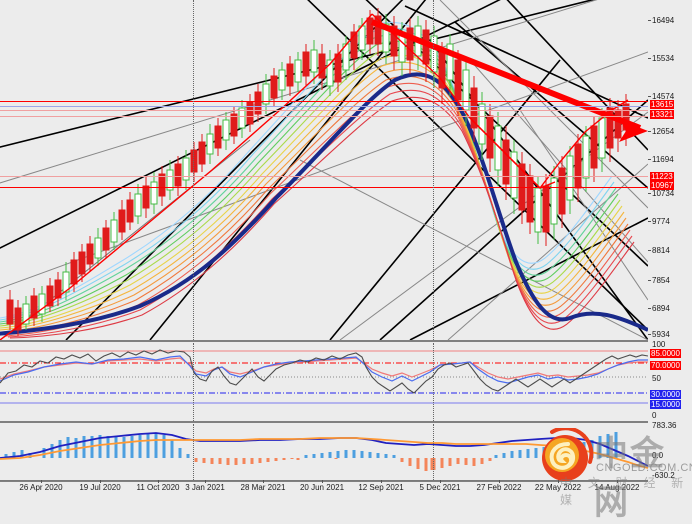 This screenshot has width=692, height=524. Describe the element at coordinates (158, 487) in the screenshot. I see `x-label-2: 11 Oct 2020` at that location.